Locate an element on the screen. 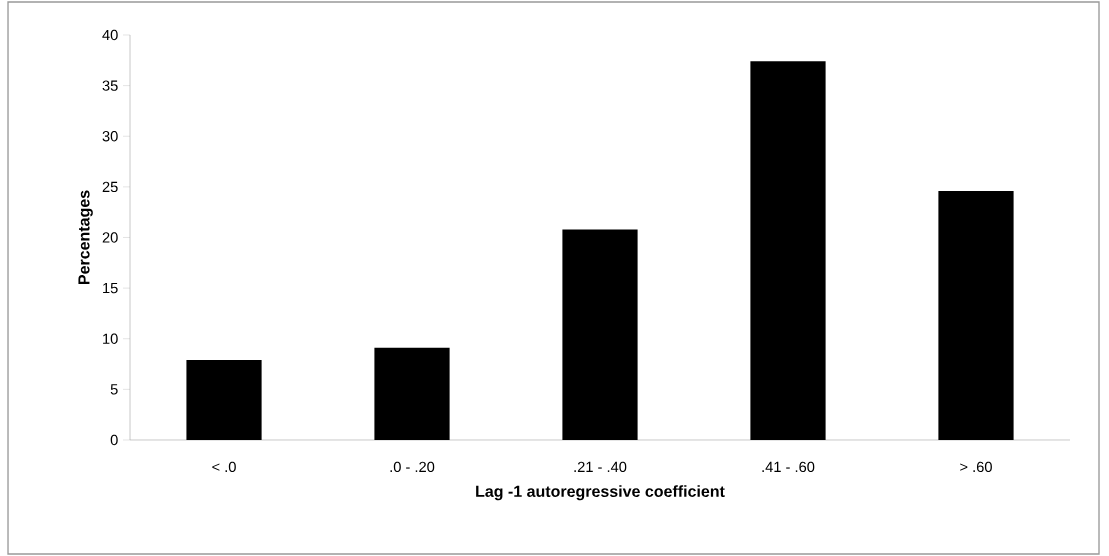  y-axis-title: Percentages is located at coordinates (85, 237).